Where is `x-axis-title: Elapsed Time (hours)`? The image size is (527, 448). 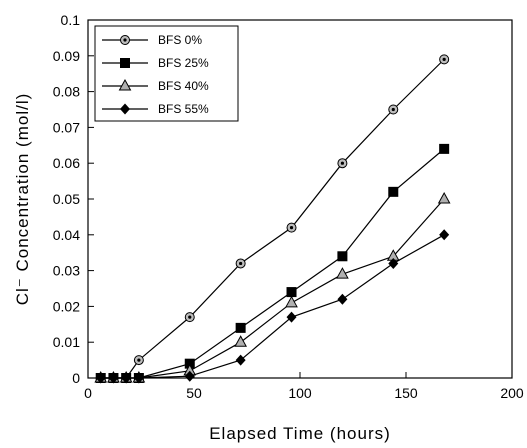 x-axis-title: Elapsed Time (hours) is located at coordinates (300, 433).